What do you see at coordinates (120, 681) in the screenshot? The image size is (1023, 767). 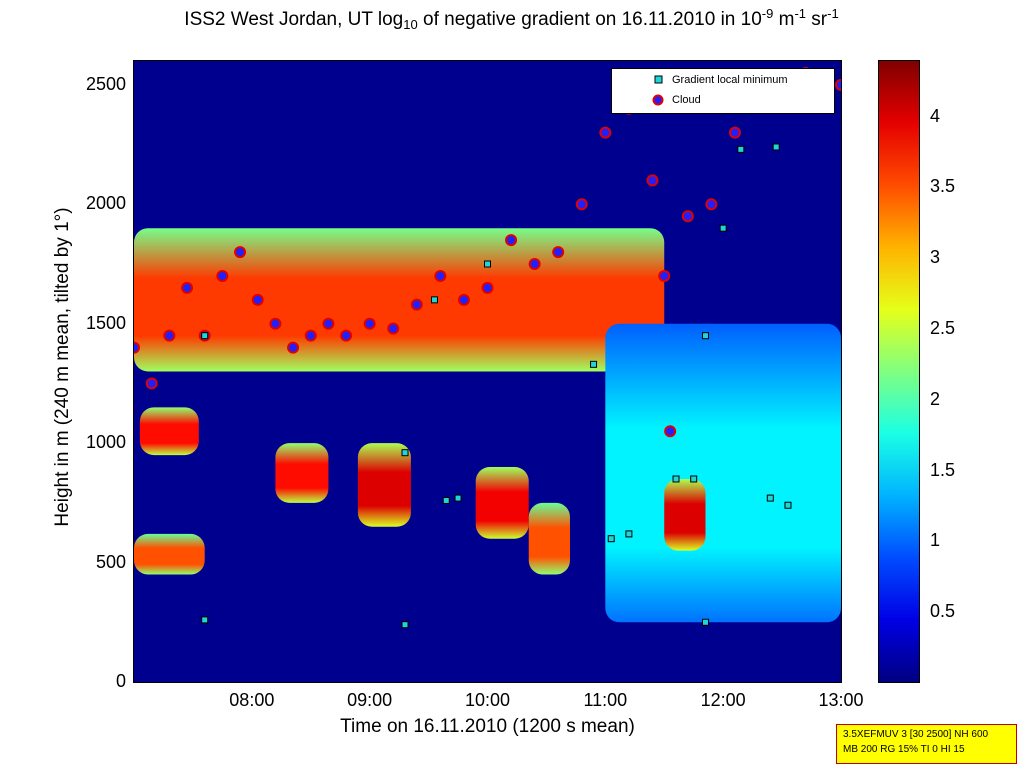 I see `y-tick-label: 0` at bounding box center [120, 681].